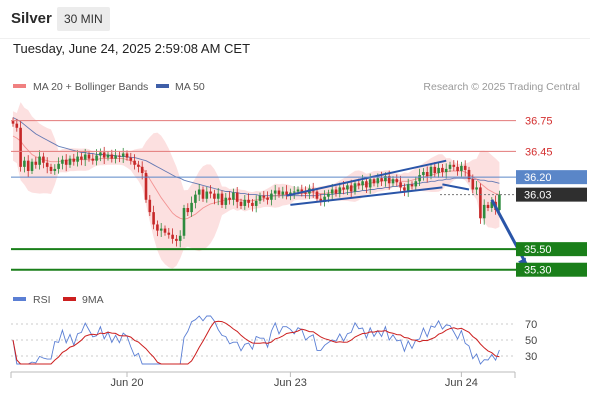 This screenshot has width=590, height=400. What do you see at coordinates (31, 18) in the screenshot?
I see `instrument-title: Silver` at bounding box center [31, 18].